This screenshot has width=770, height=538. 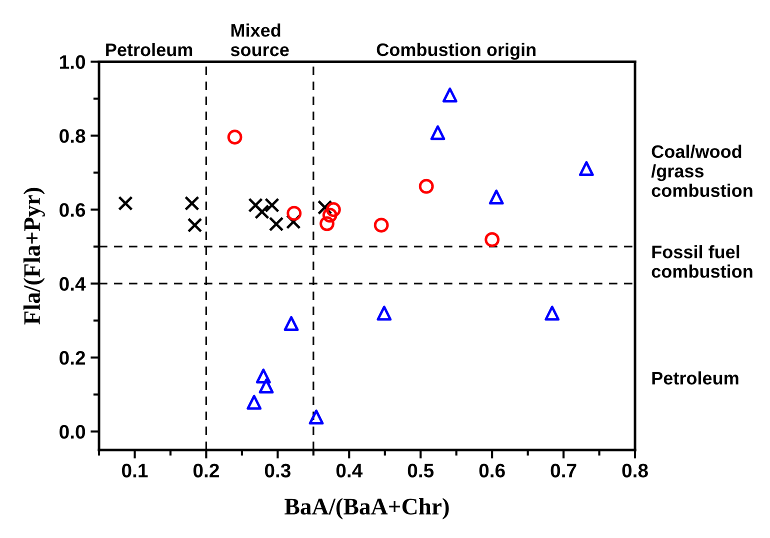 I want to click on y-tick-label: 0.0, so click(x=73, y=431).